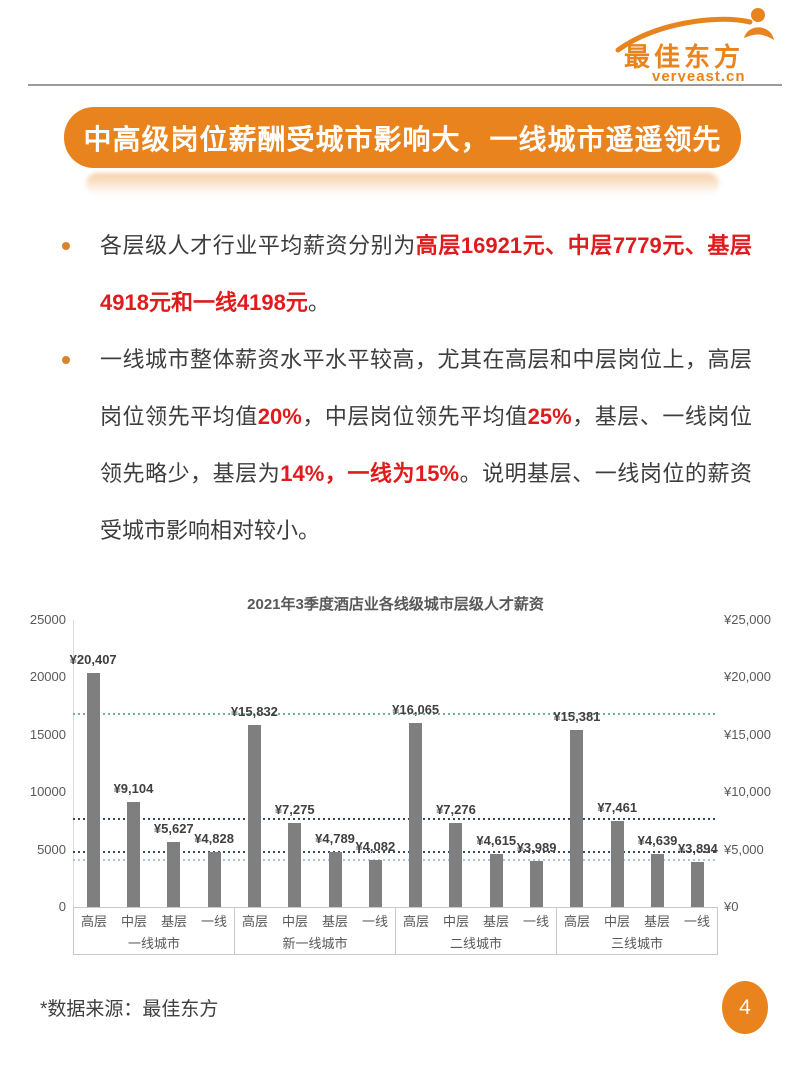 The image size is (800, 1065). What do you see at coordinates (636, 943) in the screenshot?
I see `x-axis-group-label: 三线城市` at bounding box center [636, 943].